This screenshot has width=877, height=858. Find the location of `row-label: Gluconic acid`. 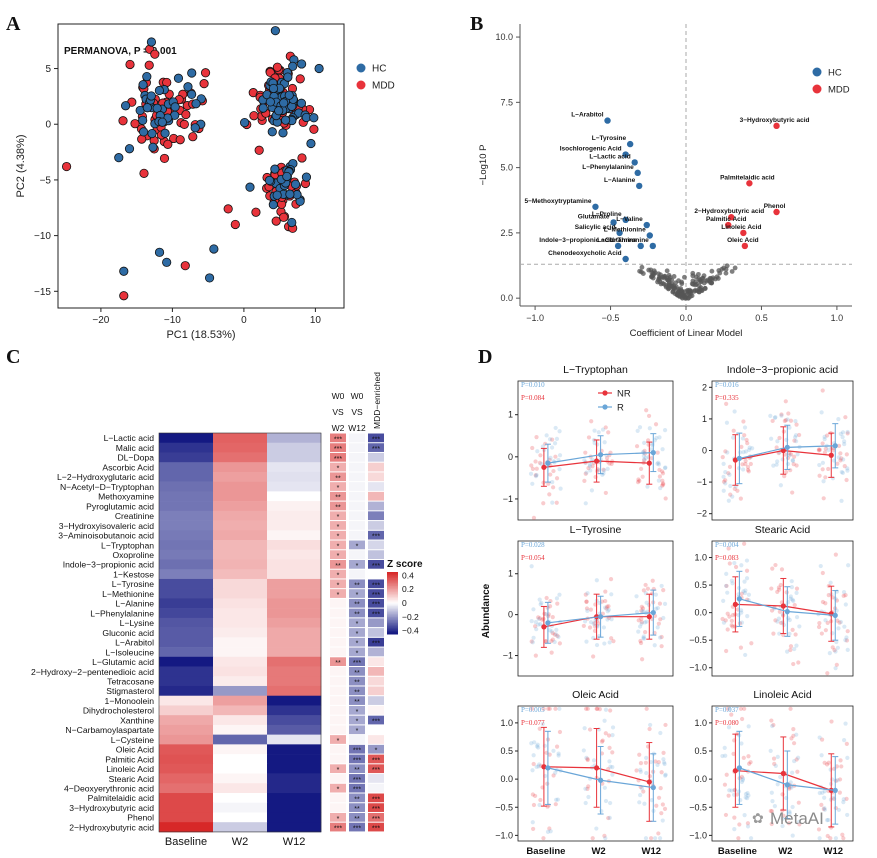

row-label: Gluconic acid is located at coordinates (128, 633).